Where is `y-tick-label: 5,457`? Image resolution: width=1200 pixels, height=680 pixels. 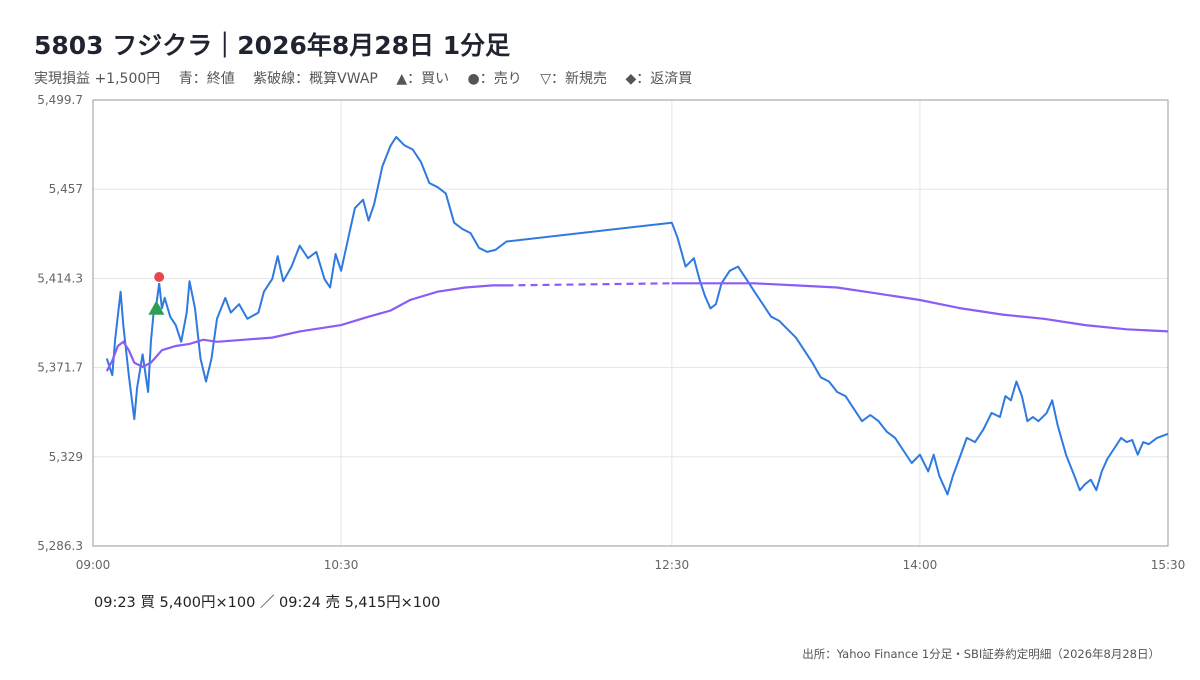
y-tick-label: 5,457 is located at coordinates (66, 189).